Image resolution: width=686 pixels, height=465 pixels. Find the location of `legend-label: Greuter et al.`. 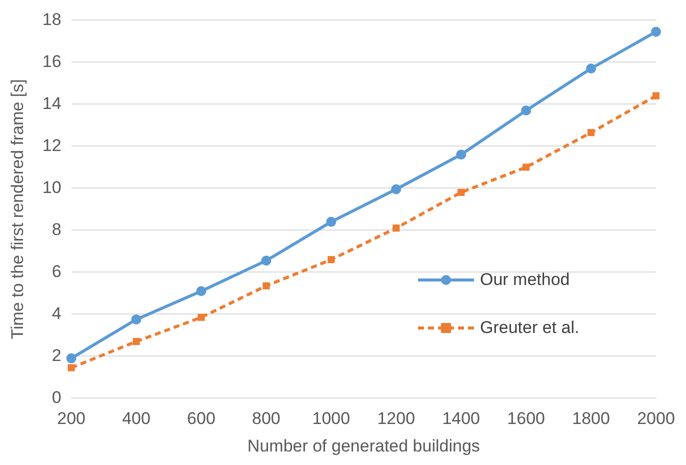

legend-label: Greuter et al. is located at coordinates (530, 328).